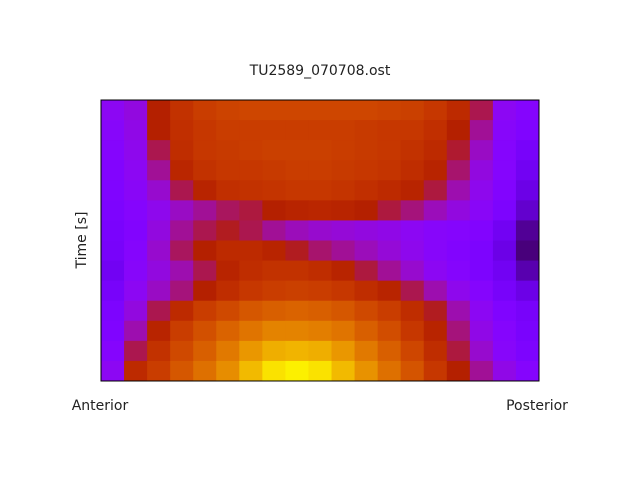 This screenshot has height=480, width=640. What do you see at coordinates (82, 241) in the screenshot?
I see `y-axis-label: Time [s]` at bounding box center [82, 241].